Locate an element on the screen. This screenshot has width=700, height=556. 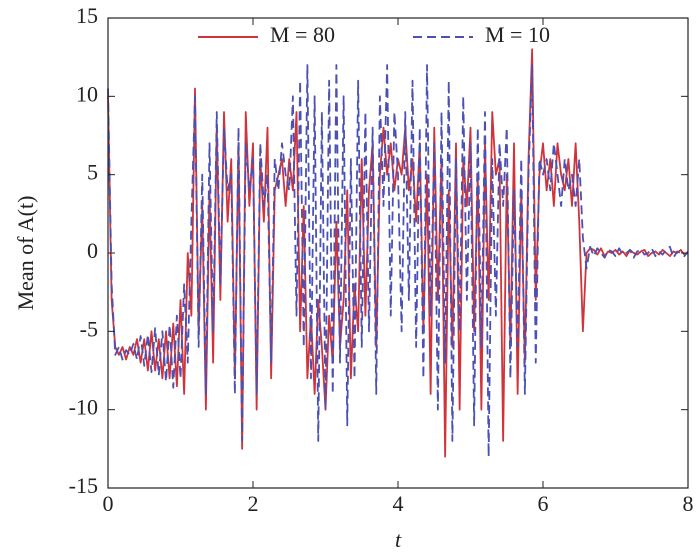
x-tick-label: 8 is located at coordinates (688, 503).